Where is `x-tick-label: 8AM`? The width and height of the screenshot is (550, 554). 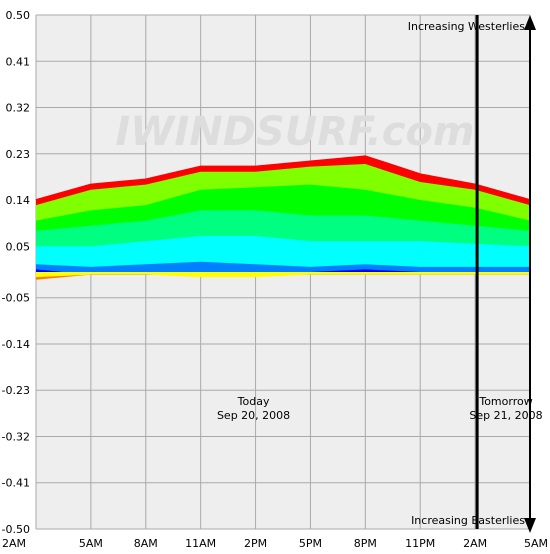
x-tick-label: 8AM is located at coordinates (146, 543).